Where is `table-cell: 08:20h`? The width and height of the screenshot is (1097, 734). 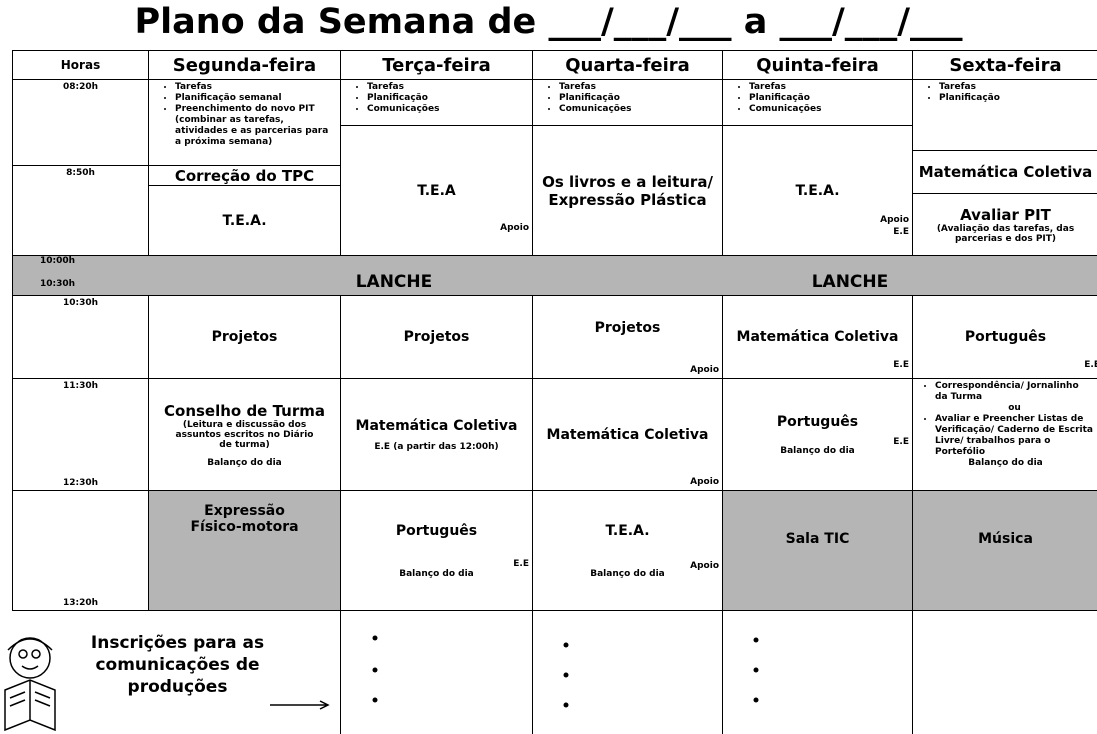 table-cell: 08:20h is located at coordinates (80, 122).